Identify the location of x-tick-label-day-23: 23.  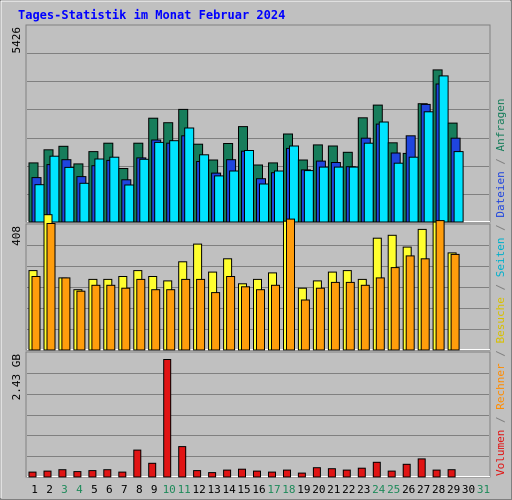
(363, 489).